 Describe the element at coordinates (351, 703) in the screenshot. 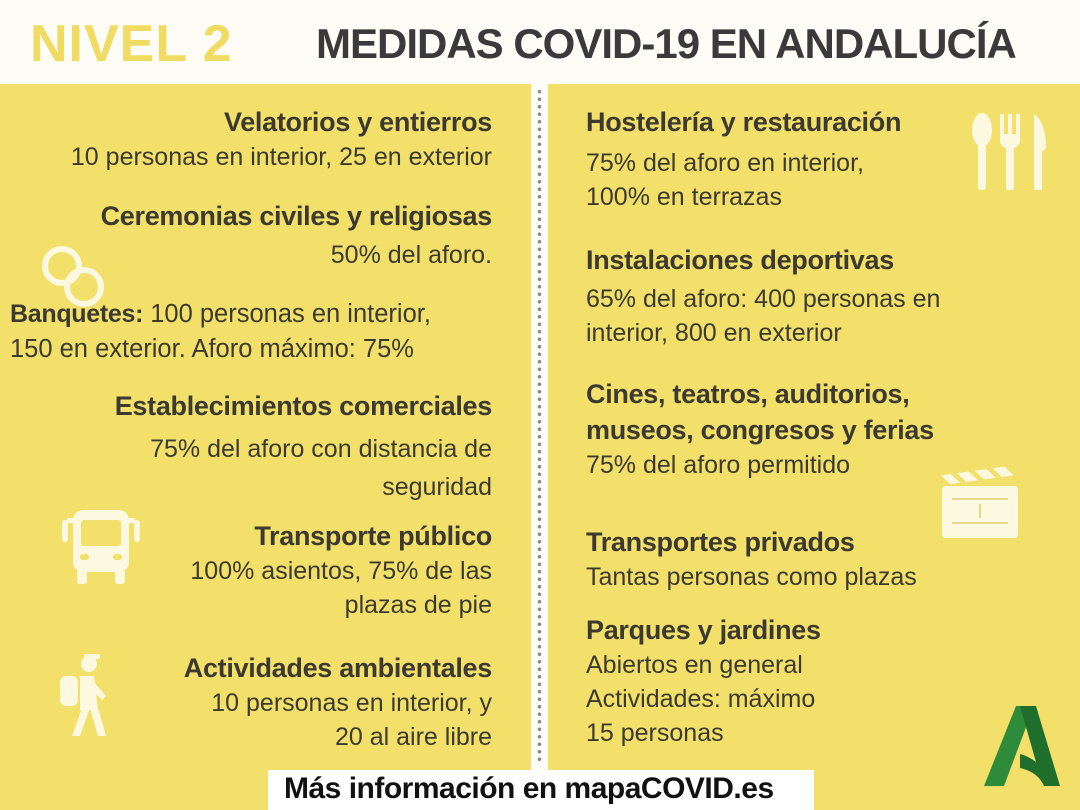

I see `section-text: 10 personas en interior, y` at that location.